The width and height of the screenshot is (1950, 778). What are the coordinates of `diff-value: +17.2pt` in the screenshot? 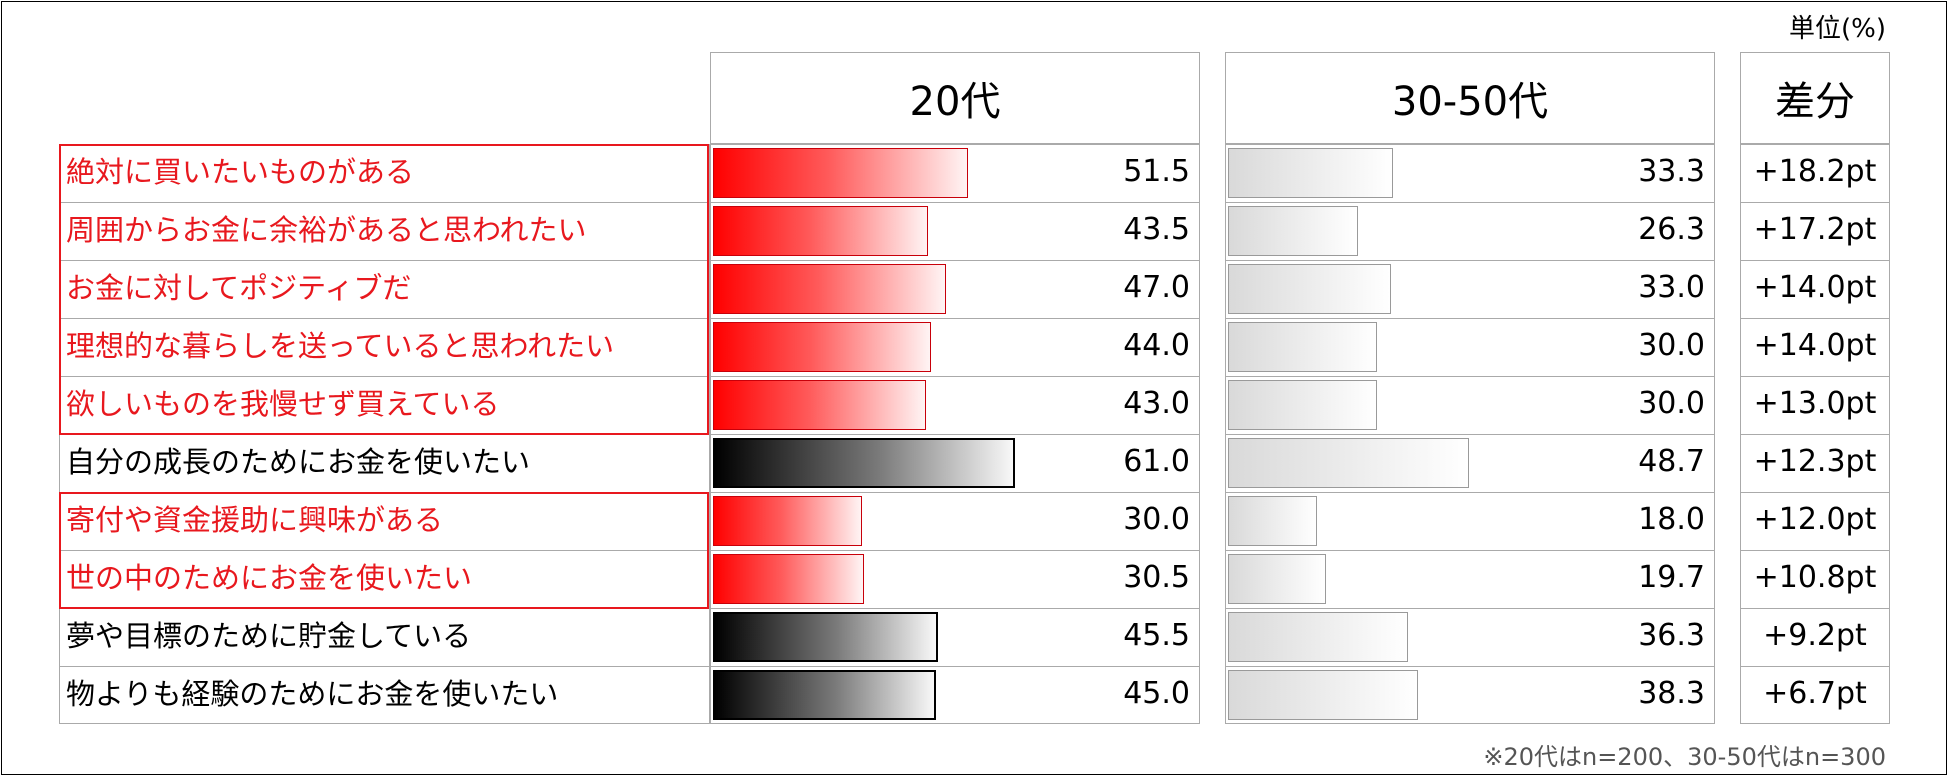 It's located at (1815, 229).